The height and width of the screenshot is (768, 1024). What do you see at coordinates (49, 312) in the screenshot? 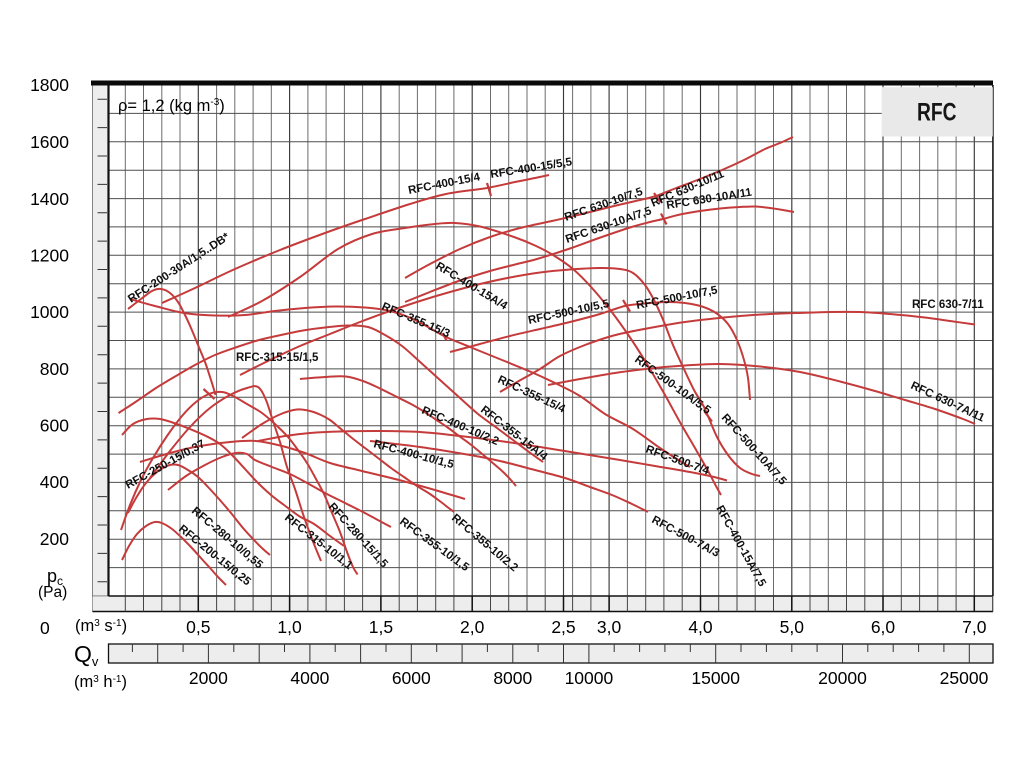
I see `svg-text: 1000` at bounding box center [49, 312].